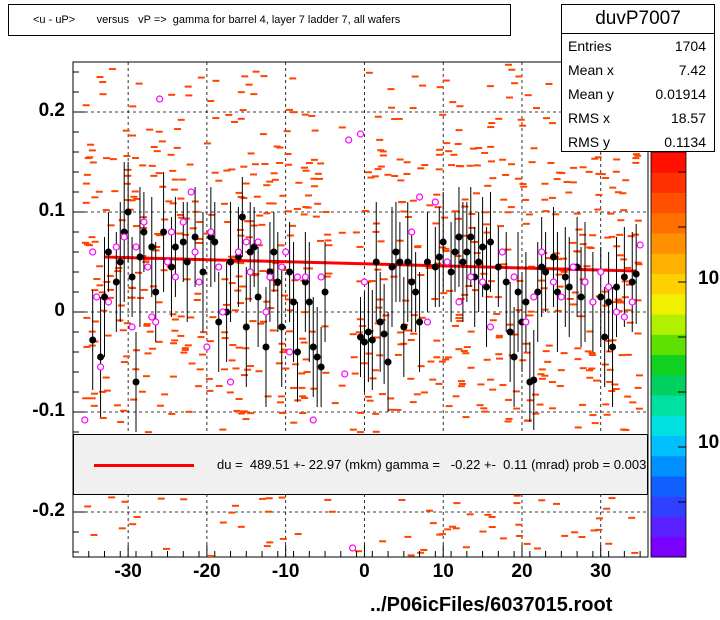 The image size is (720, 620). What do you see at coordinates (48, 510) in the screenshot?
I see `y-tick-label: -0.2` at bounding box center [48, 510].